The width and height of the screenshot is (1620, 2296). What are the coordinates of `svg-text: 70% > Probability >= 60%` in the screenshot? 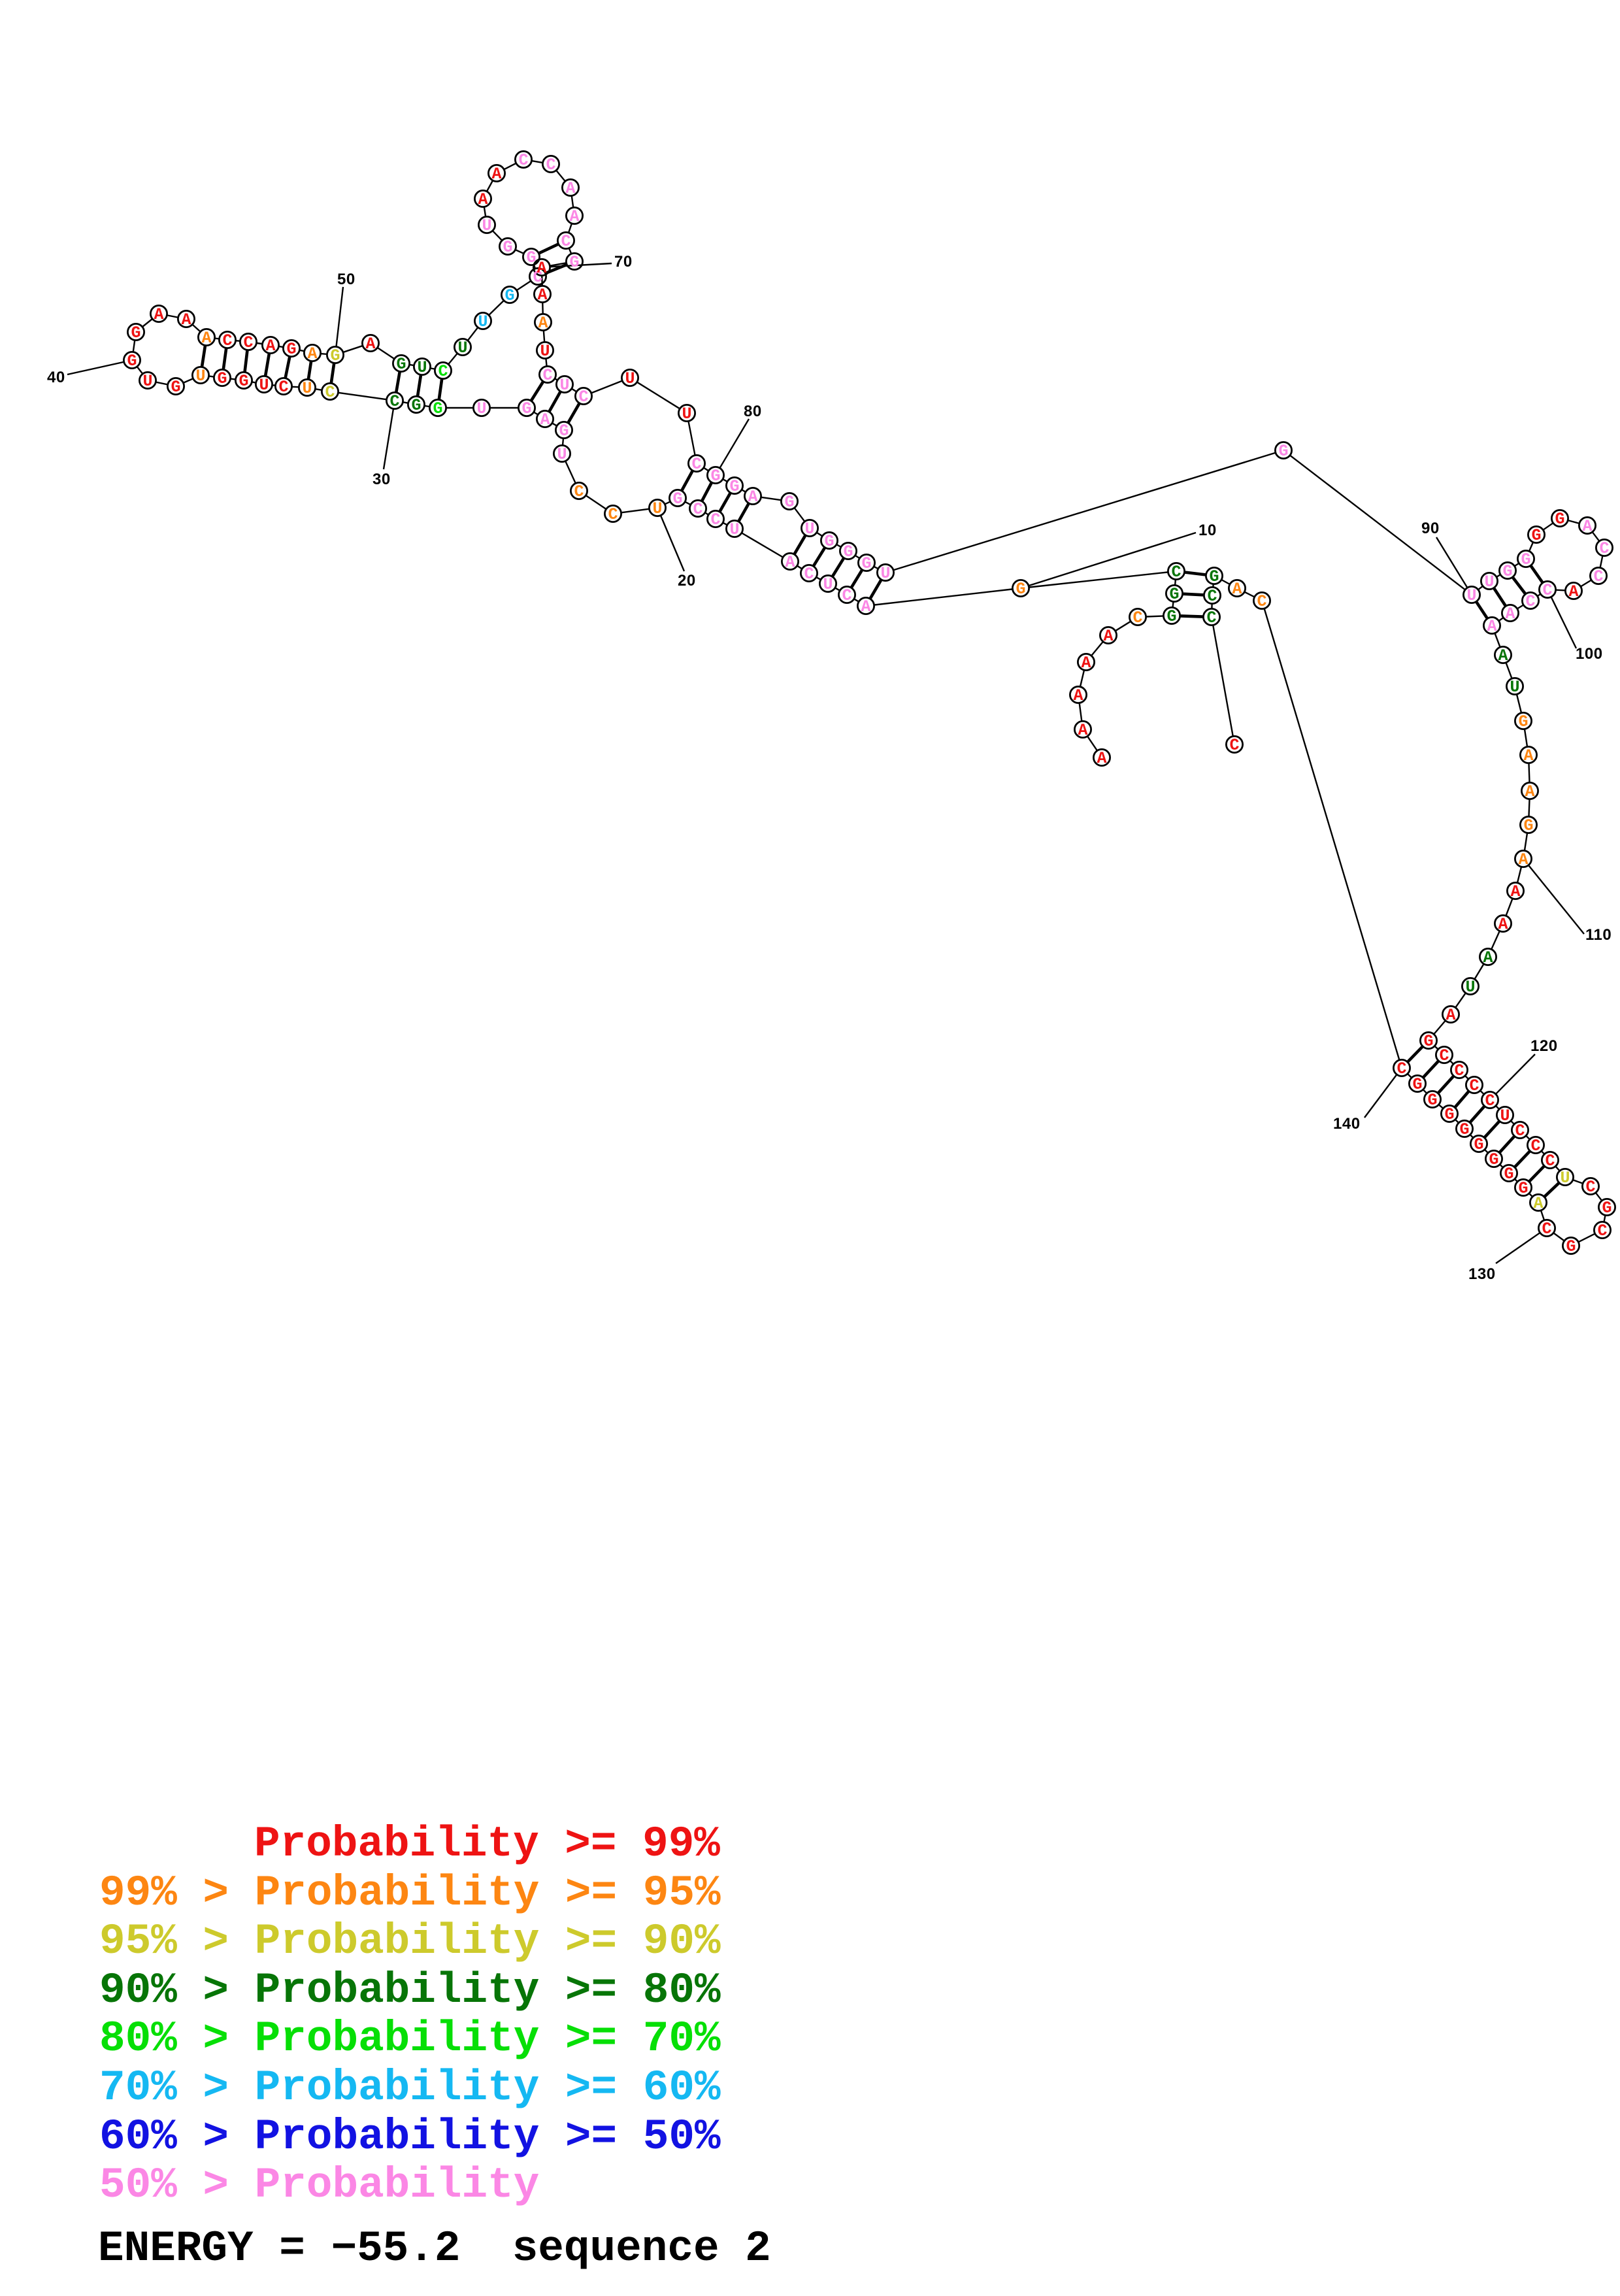 It's located at (410, 2087).